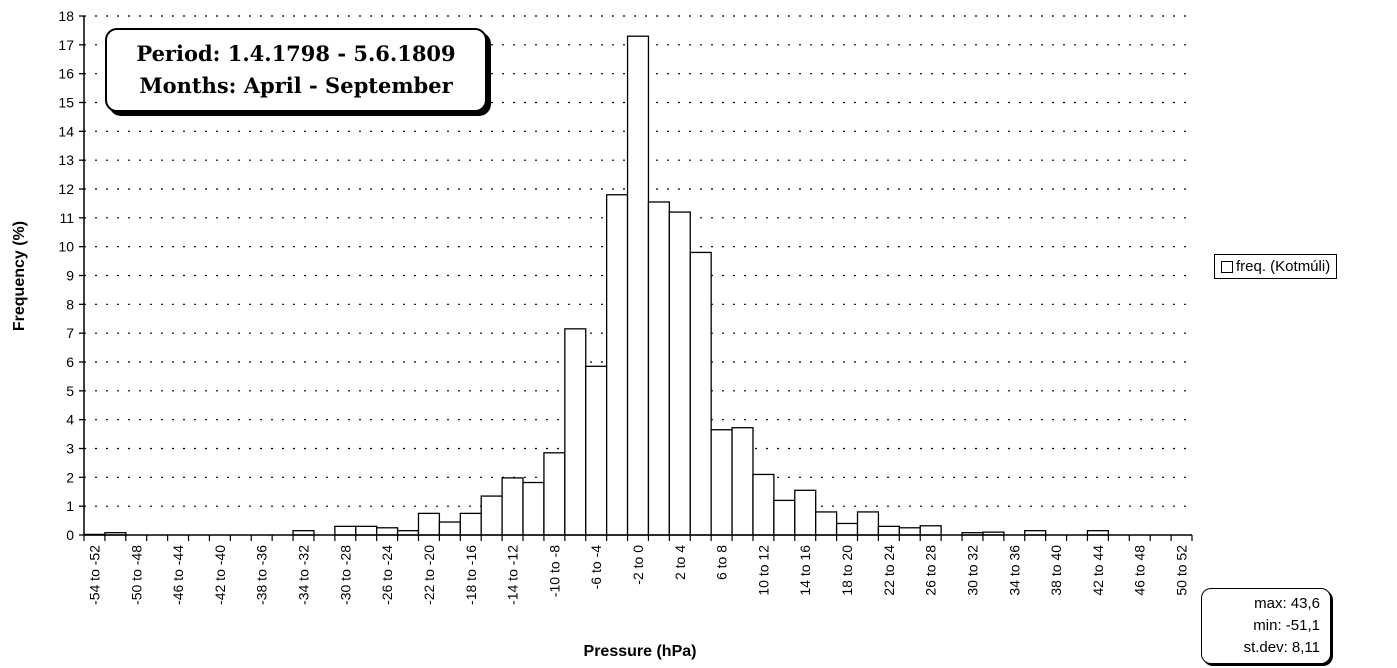 The image size is (1397, 668). What do you see at coordinates (178, 575) in the screenshot?
I see `x-tick-label: -46 to -44` at bounding box center [178, 575].